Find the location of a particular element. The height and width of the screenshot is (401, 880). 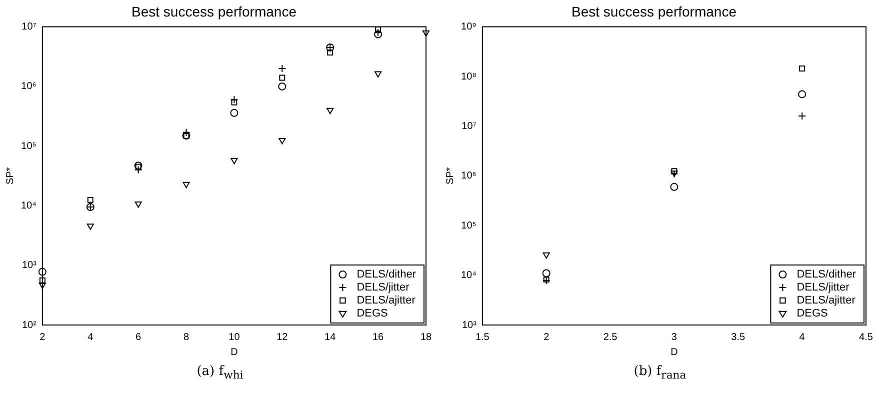

x-tick-label: 12 is located at coordinates (282, 337).